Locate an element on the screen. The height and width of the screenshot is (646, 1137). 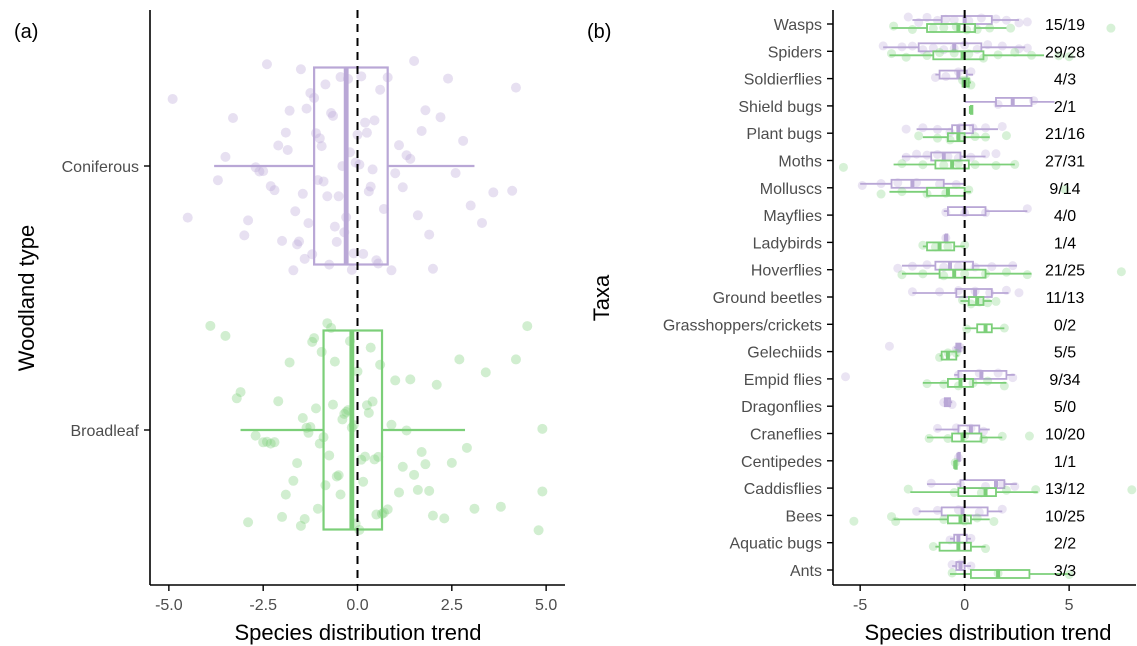
panel-b-count-label: 9/34 is located at coordinates (1064, 380).